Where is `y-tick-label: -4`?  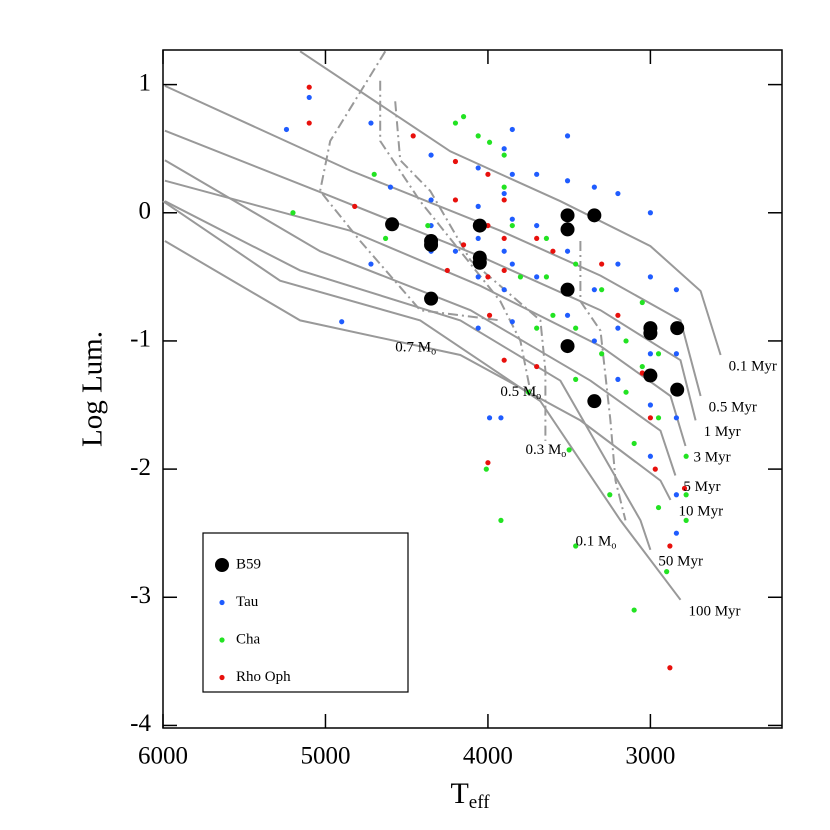
y-tick-label: -4 is located at coordinates (140, 723).